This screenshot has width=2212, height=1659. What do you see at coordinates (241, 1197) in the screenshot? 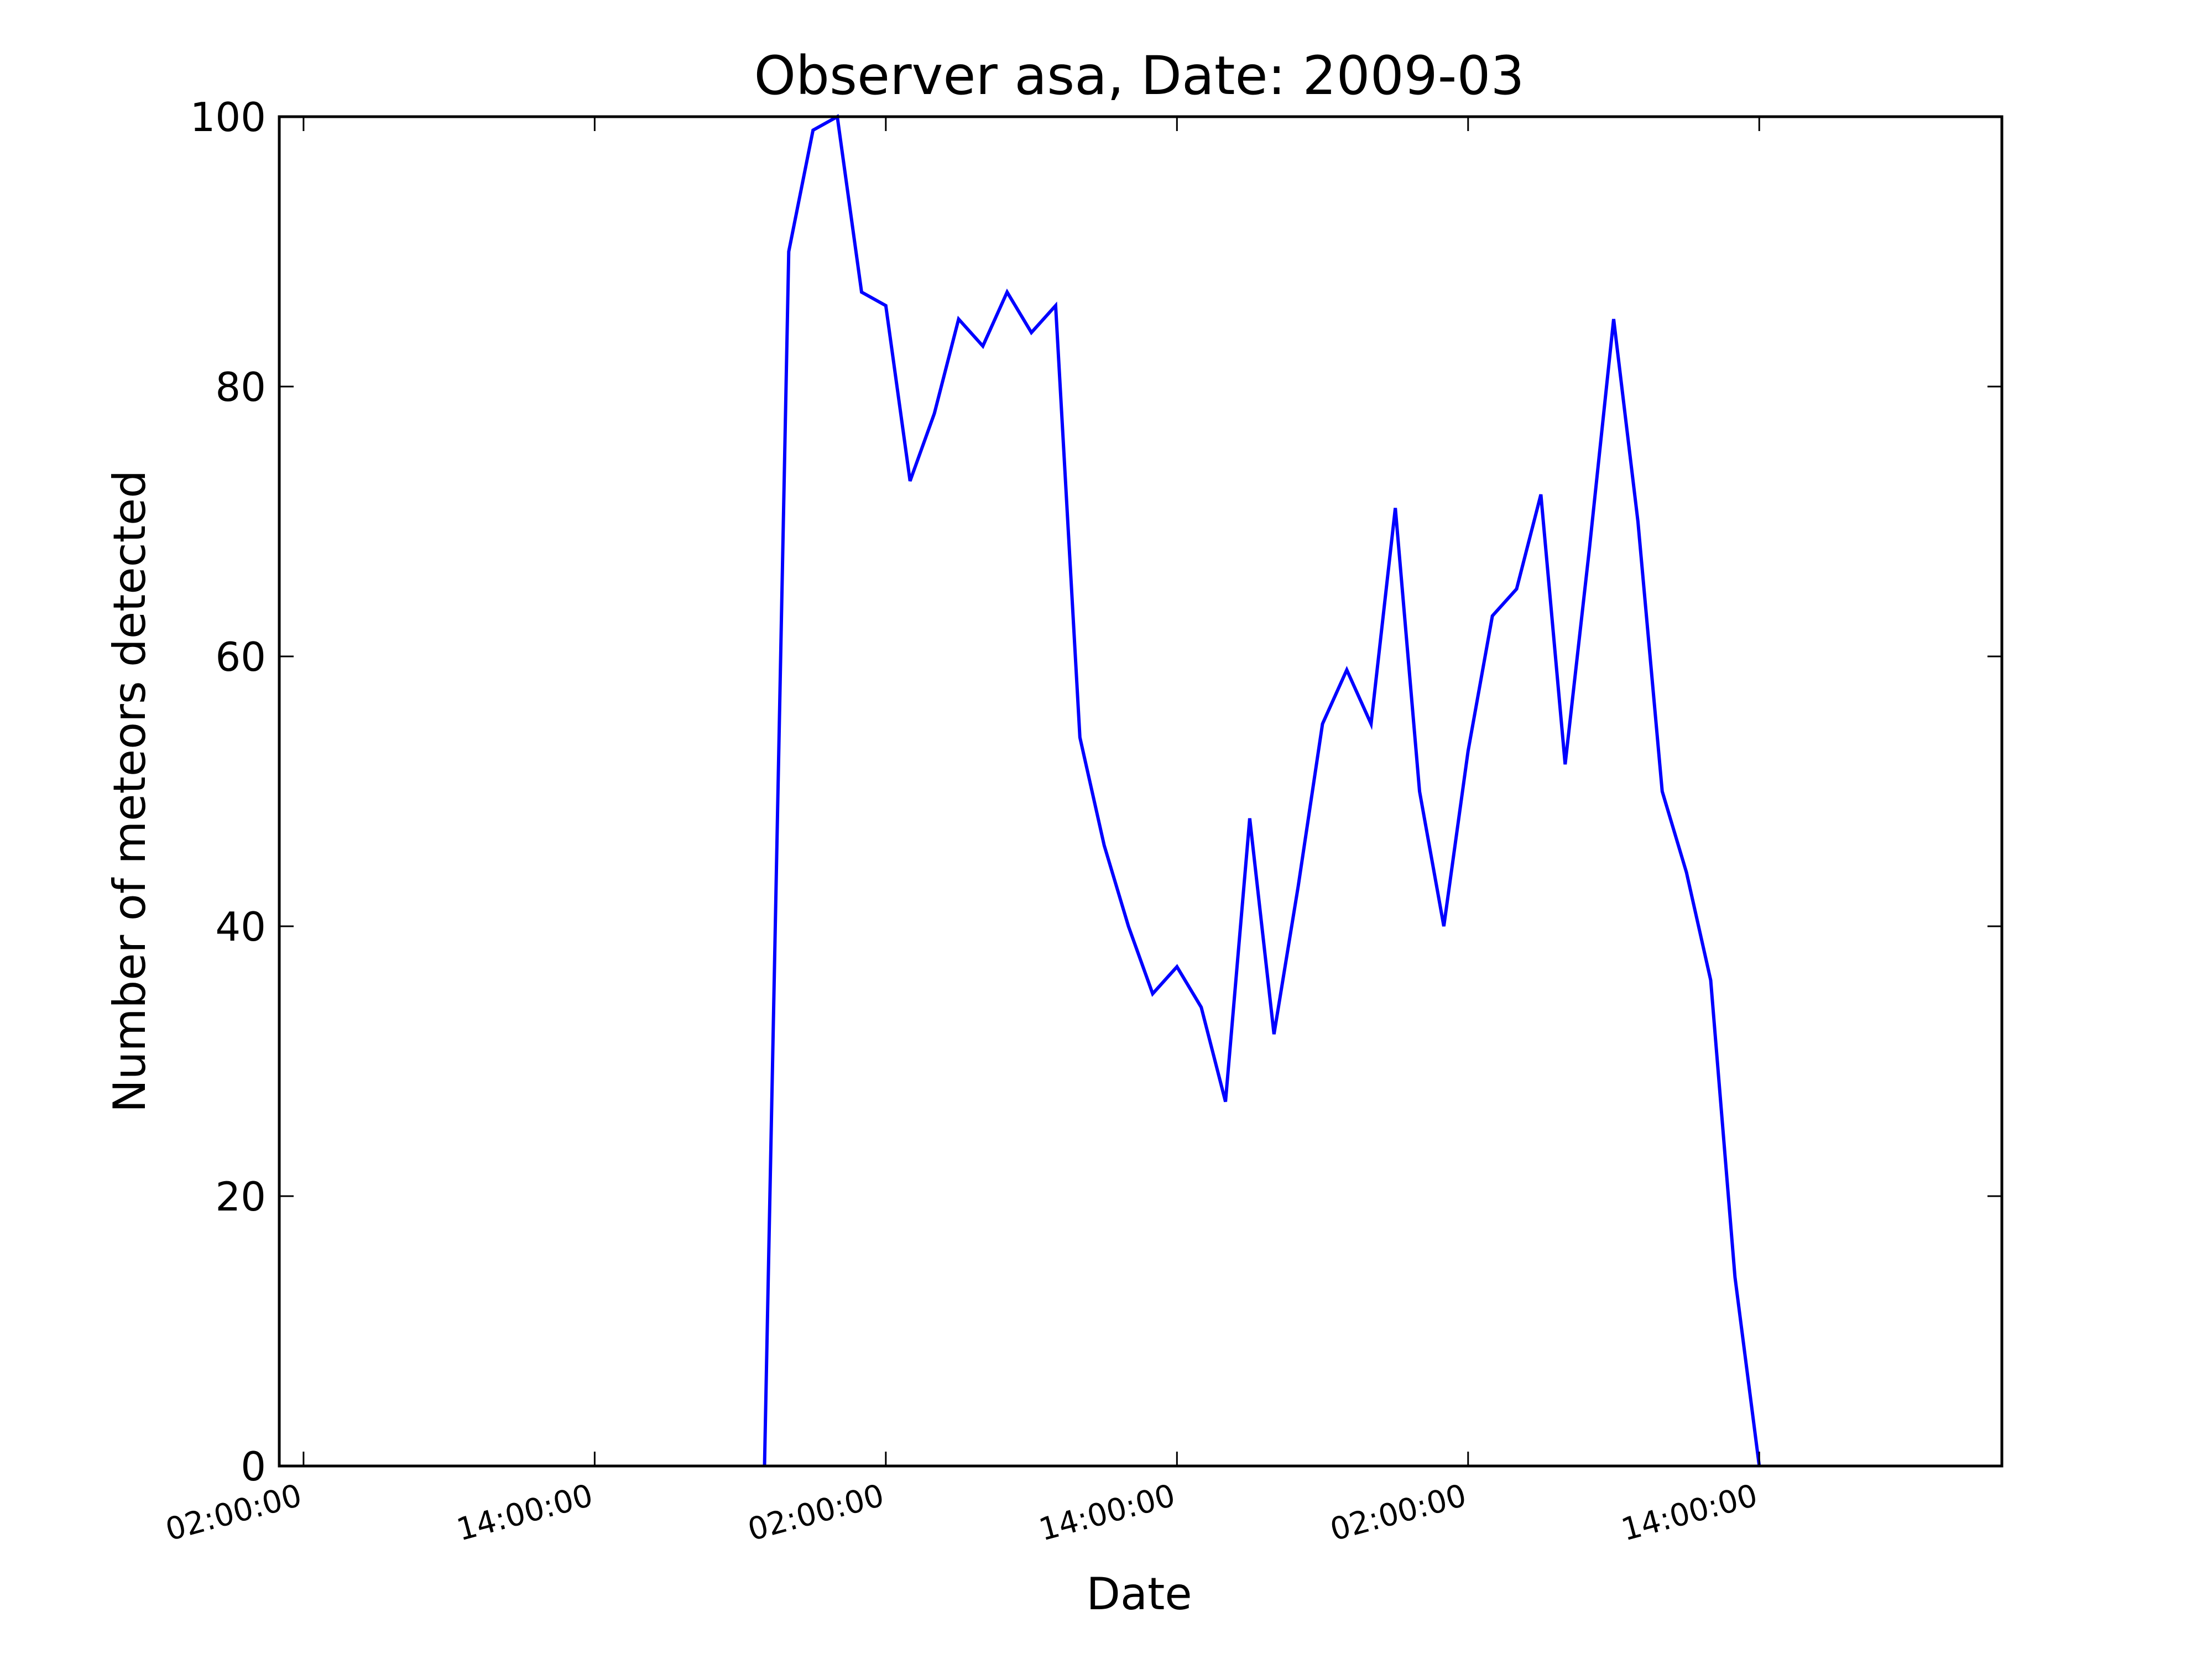
I see `y-tick-label: 20` at bounding box center [241, 1197].